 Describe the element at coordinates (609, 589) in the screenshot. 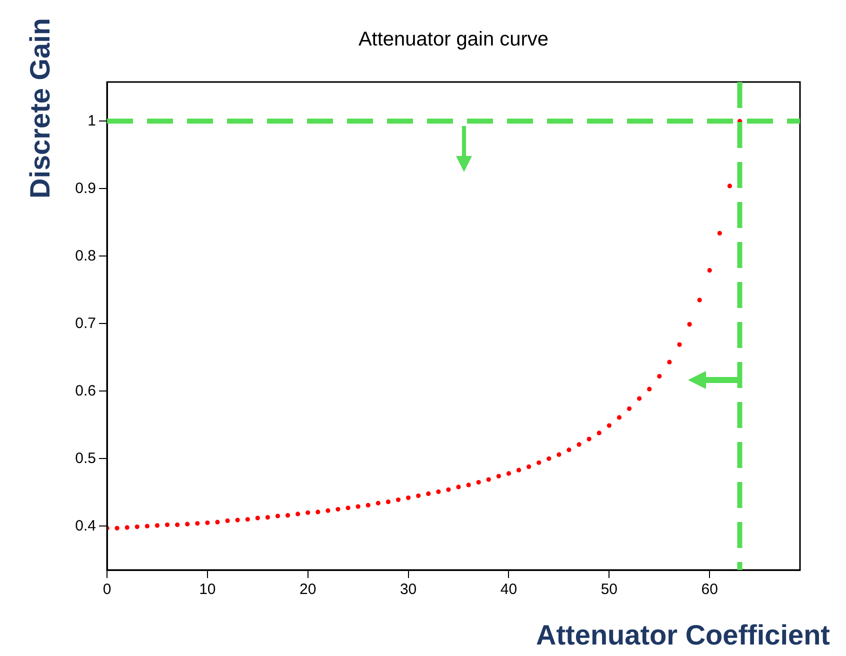

I see `x-tick-label: 50` at that location.